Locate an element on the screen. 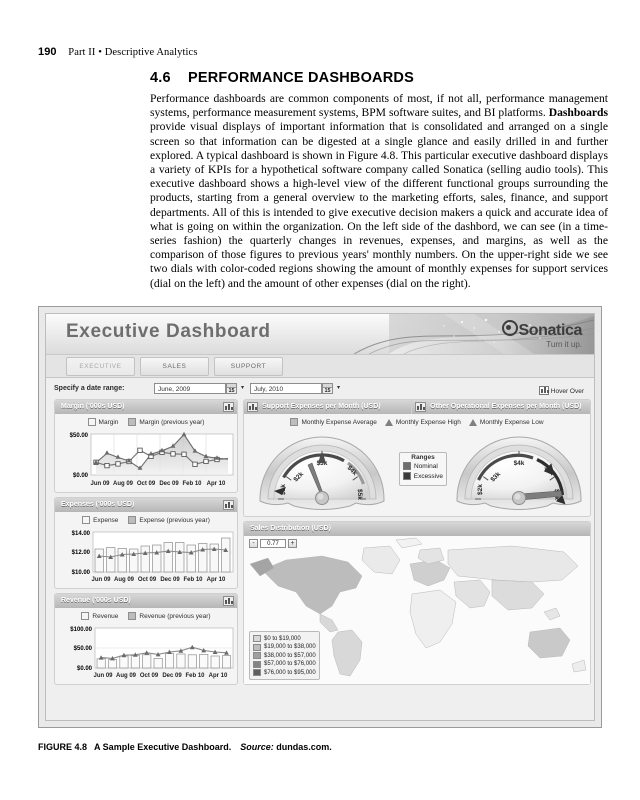 The image size is (640, 800). region-new-zealand is located at coordinates (579, 666).